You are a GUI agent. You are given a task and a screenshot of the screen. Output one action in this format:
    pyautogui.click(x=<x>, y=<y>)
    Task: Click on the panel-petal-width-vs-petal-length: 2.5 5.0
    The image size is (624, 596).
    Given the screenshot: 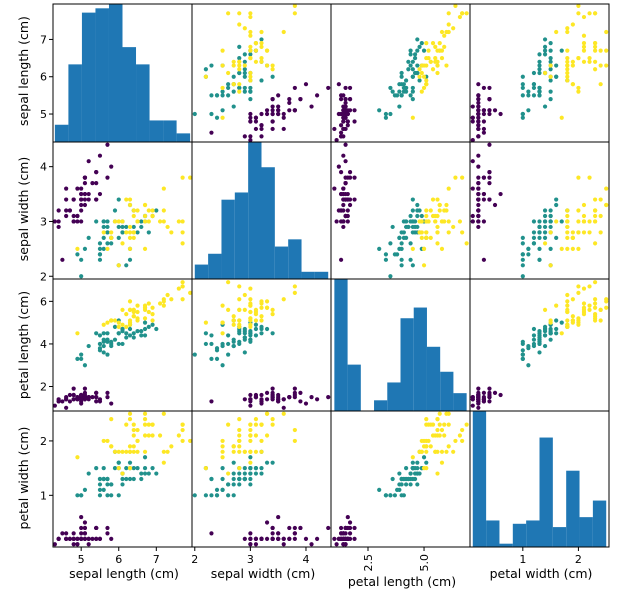 What is the action you would take?
    pyautogui.click(x=400, y=491)
    